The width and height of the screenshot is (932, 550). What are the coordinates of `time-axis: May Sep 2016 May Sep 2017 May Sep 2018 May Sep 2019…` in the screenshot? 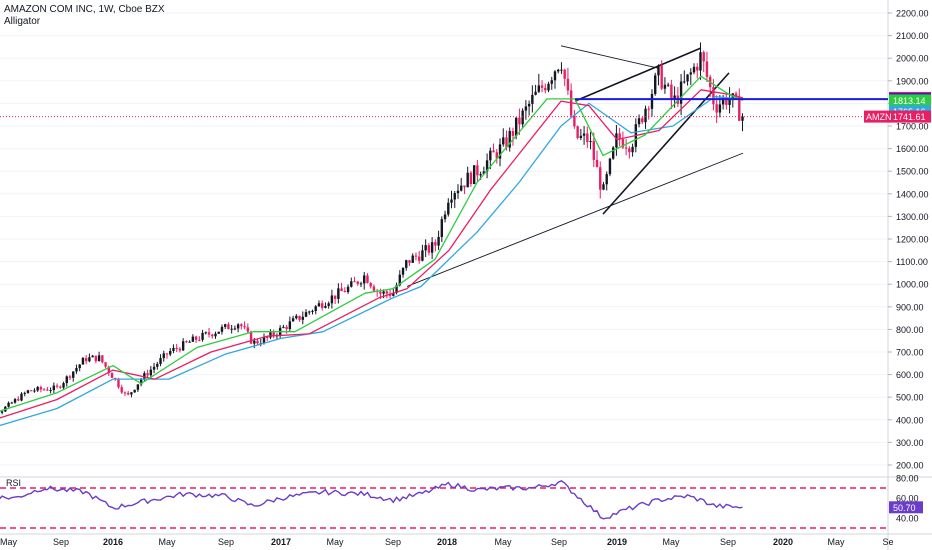 It's located at (447, 542).